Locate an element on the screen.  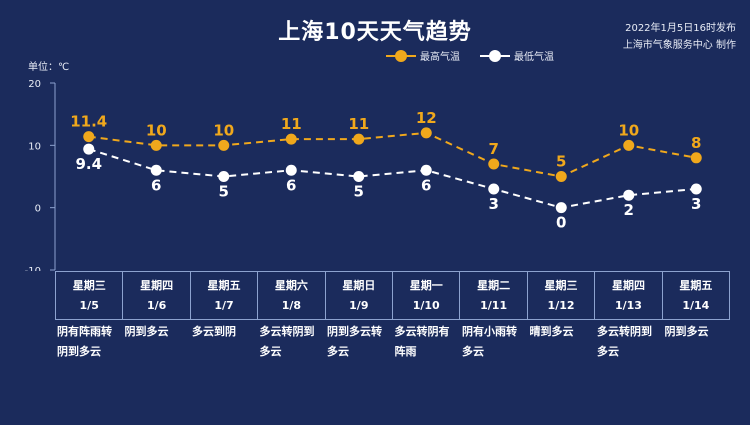
high-temp-label: 8 is located at coordinates (696, 143).